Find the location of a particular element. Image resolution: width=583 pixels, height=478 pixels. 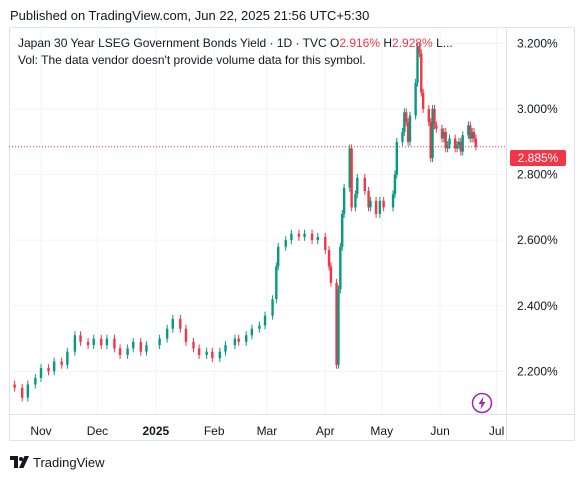

lightning-bolt-icon is located at coordinates (482, 403).